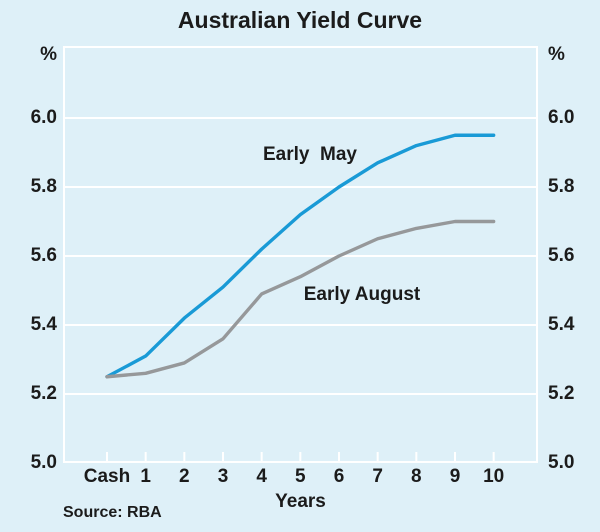  I want to click on x-tick-label: 7, so click(377, 476).